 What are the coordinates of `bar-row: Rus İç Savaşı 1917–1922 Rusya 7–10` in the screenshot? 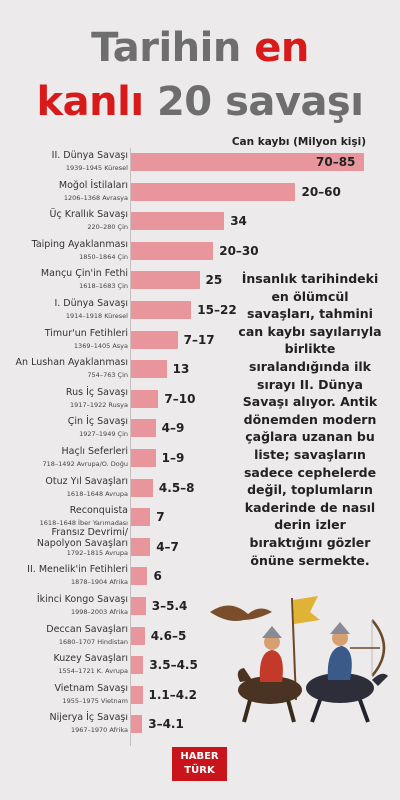 It's located at (200, 402).